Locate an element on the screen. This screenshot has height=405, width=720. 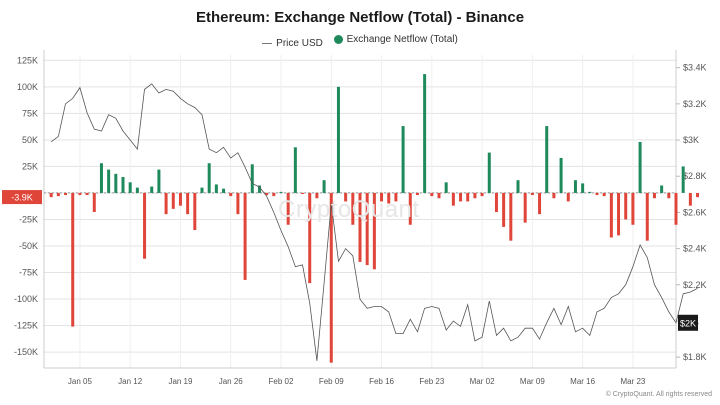
y-tick-label-right: $3K is located at coordinates (691, 140).